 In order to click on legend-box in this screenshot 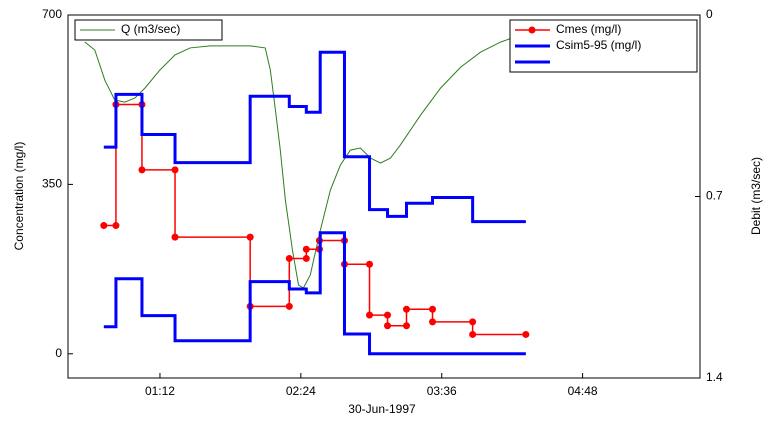, I will do `click(148, 30)`.